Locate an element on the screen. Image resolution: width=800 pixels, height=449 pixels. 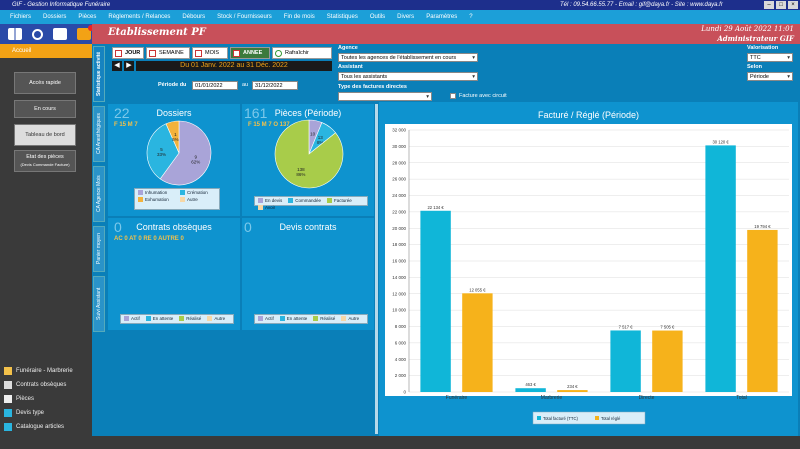
toolbar is located at coordinates (47, 34).